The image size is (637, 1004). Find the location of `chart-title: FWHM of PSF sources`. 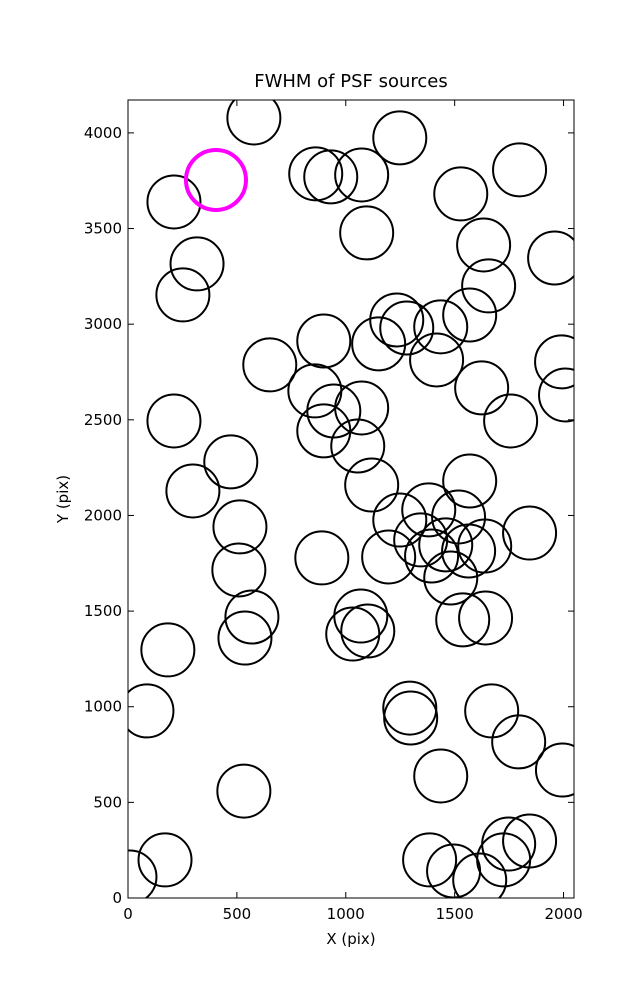

chart-title: FWHM of PSF sources is located at coordinates (351, 81).